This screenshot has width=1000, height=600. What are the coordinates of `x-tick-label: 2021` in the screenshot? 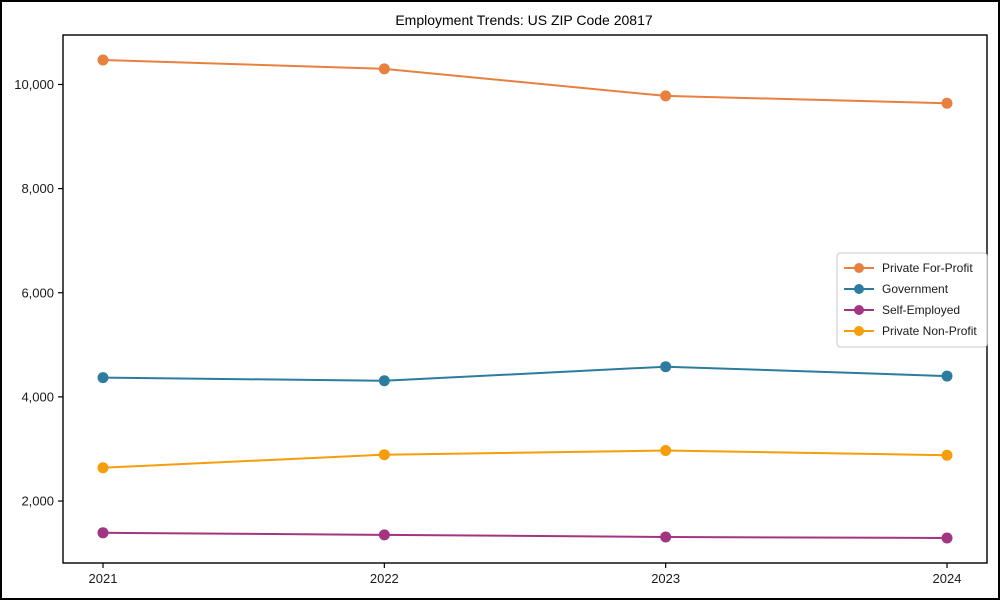 It's located at (103, 578).